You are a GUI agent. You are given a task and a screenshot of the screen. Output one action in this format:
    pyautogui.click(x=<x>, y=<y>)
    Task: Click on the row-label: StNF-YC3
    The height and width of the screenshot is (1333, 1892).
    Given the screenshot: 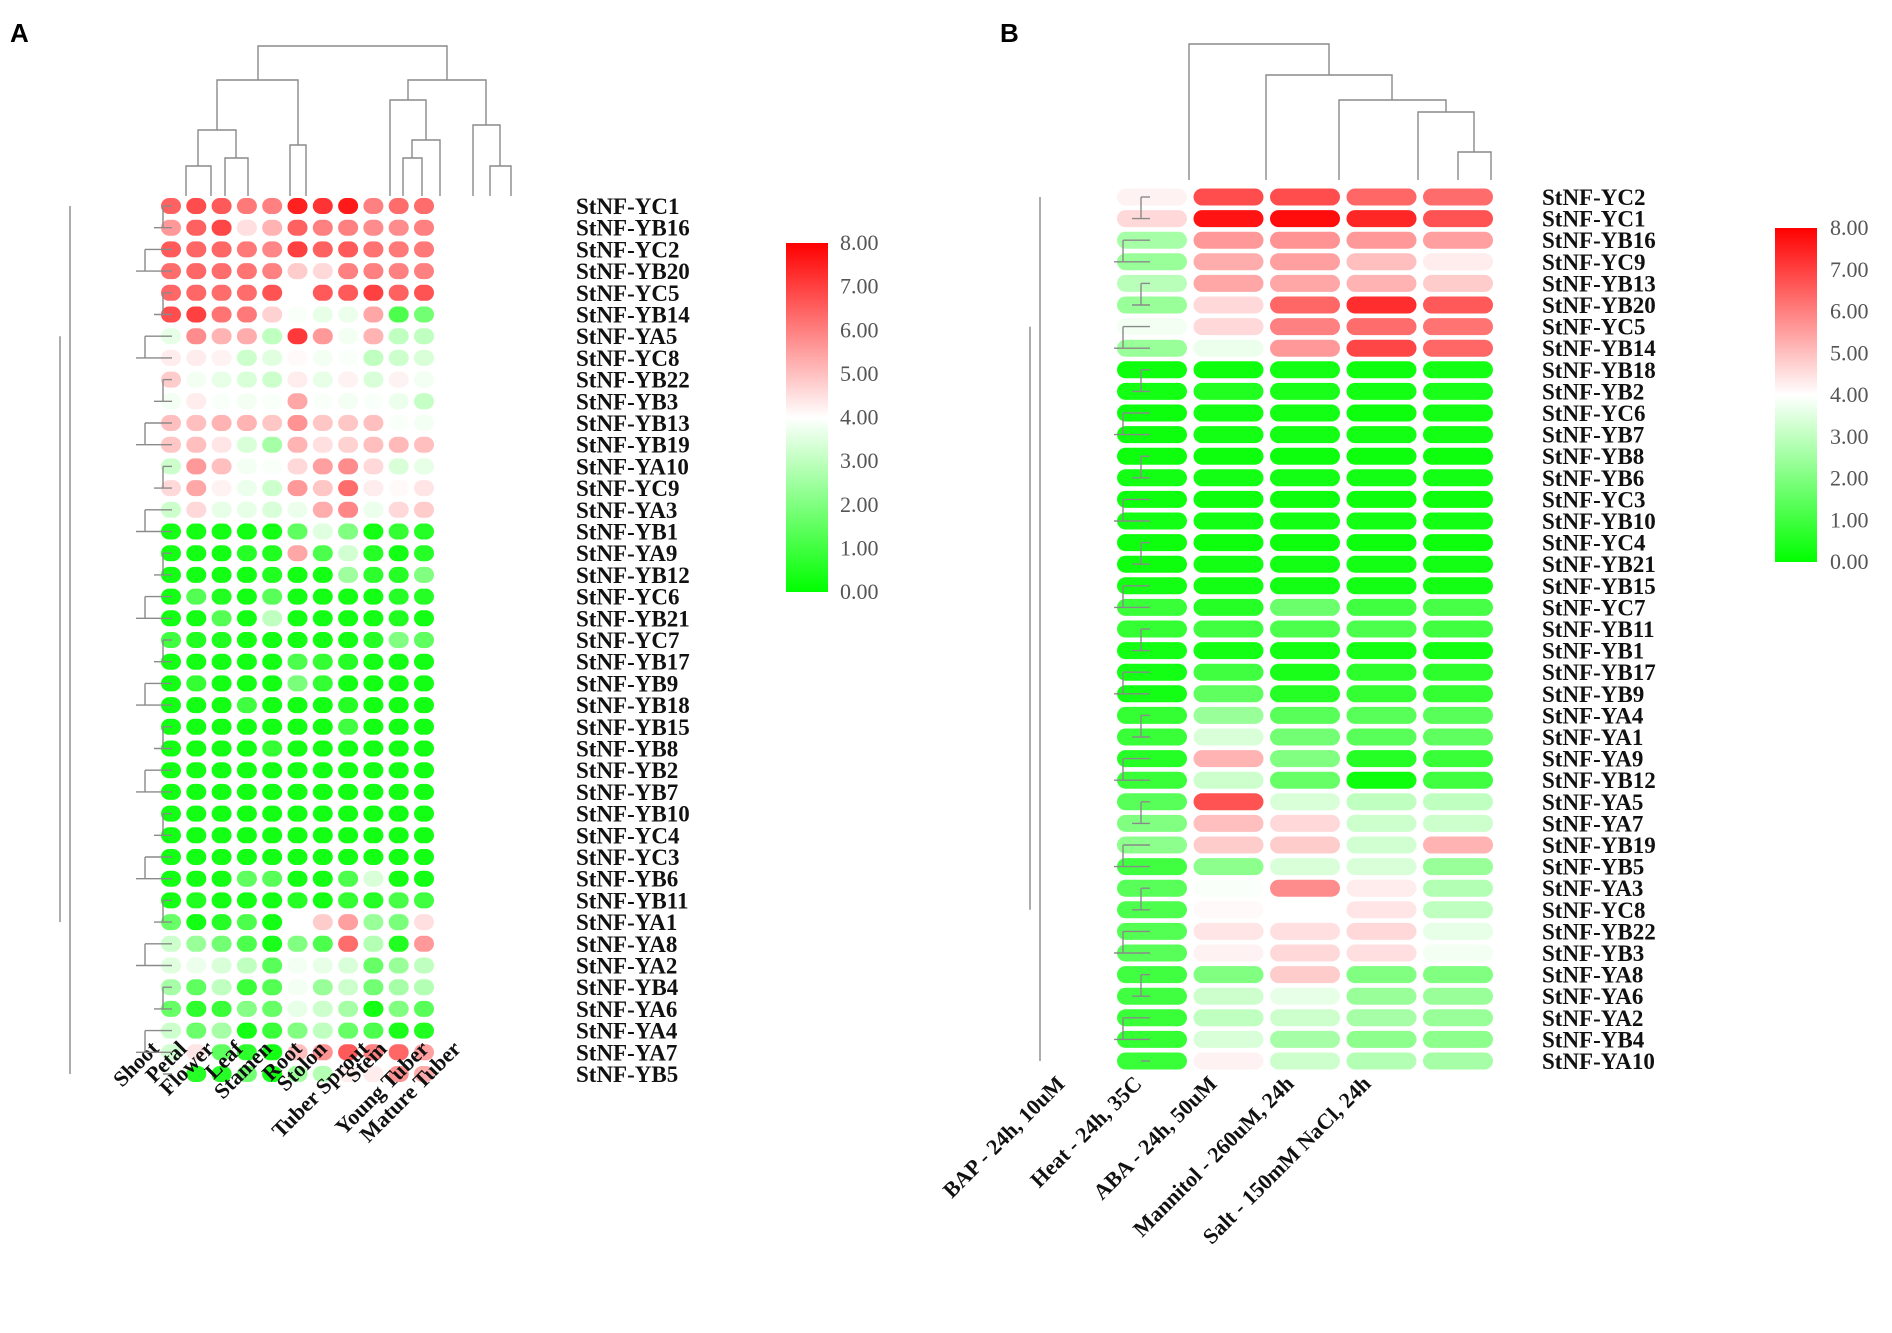 What is the action you would take?
    pyautogui.click(x=1594, y=499)
    